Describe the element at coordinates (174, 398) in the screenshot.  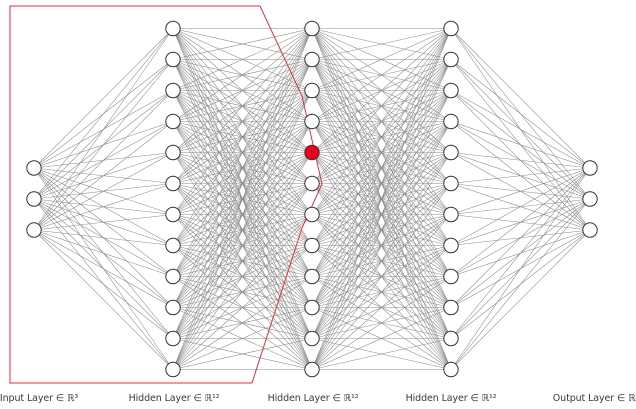
I see `layer-label-hidden-1: Hidden Layer ∈ ℝ¹²` at that location.